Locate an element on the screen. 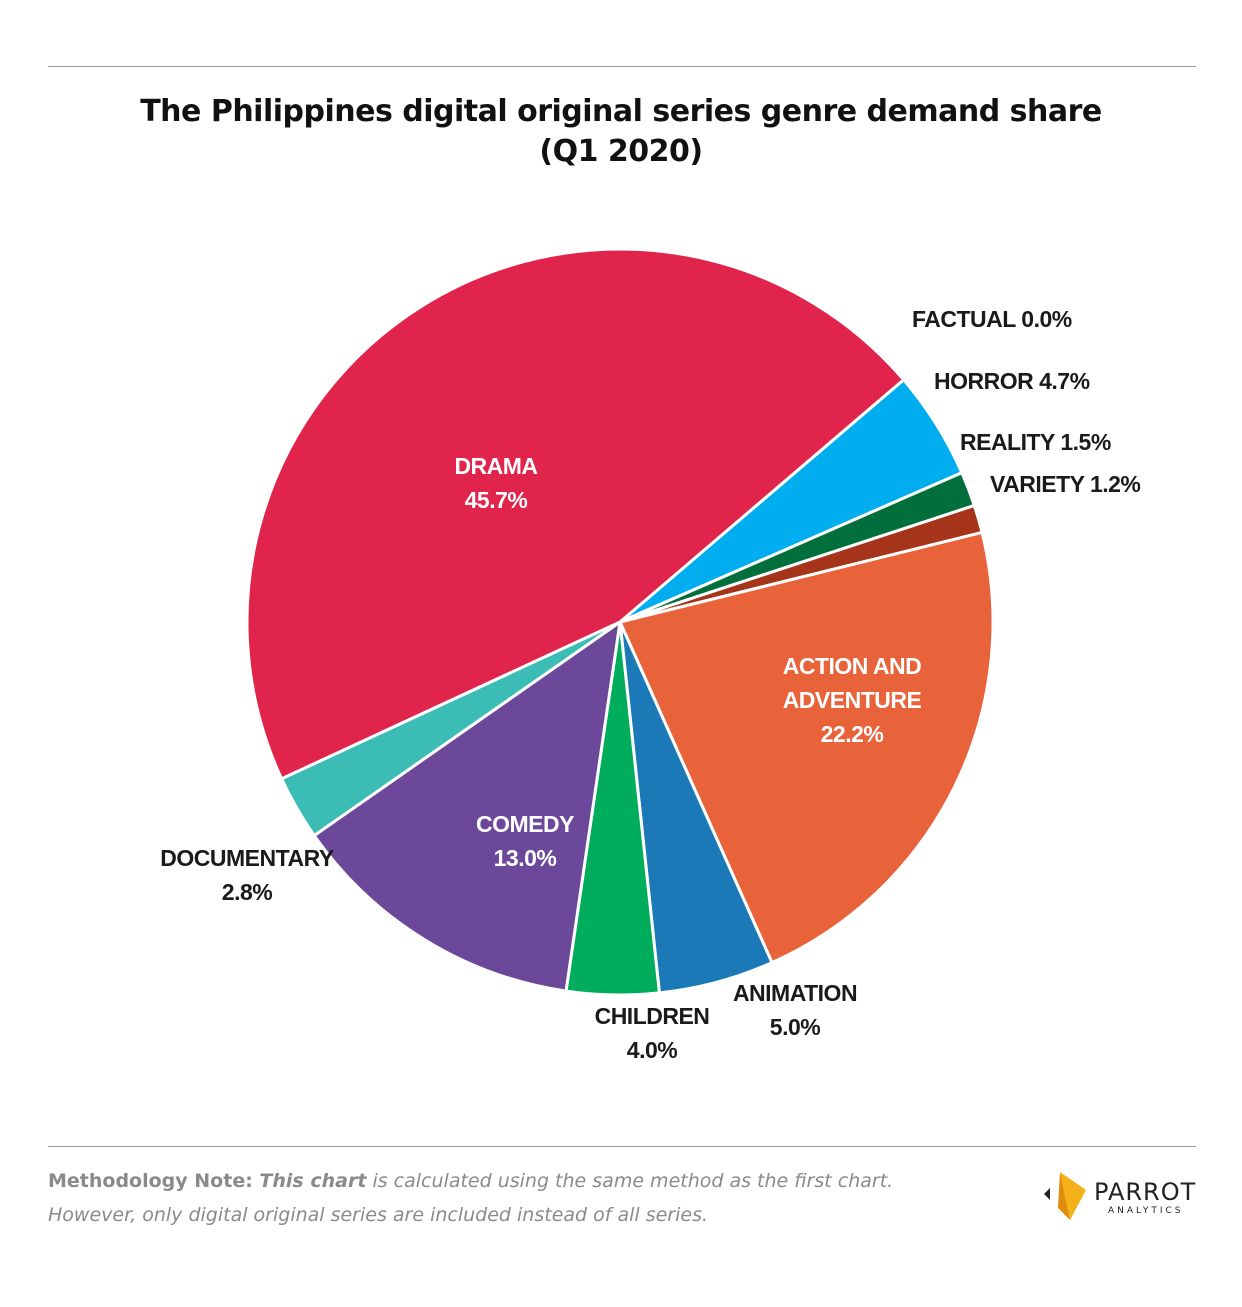 The height and width of the screenshot is (1307, 1242). pie-slice-action-and-adventure is located at coordinates (806, 747).